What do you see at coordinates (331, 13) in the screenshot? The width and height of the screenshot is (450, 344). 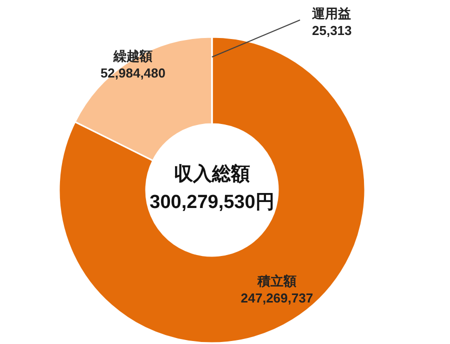 I see `slice-label: 運用益` at bounding box center [331, 13].